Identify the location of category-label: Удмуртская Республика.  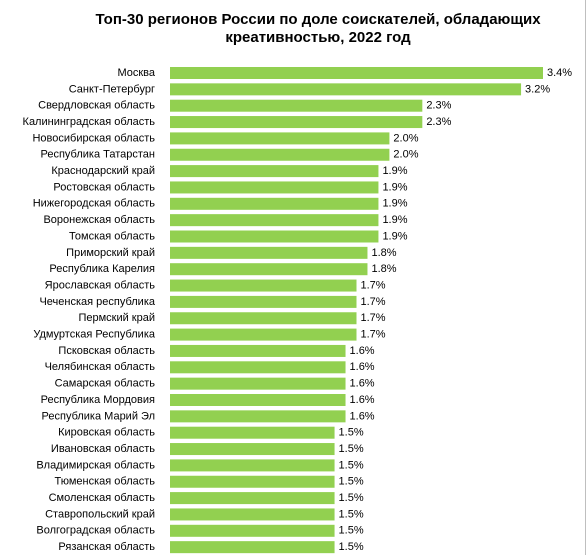
(94, 335).